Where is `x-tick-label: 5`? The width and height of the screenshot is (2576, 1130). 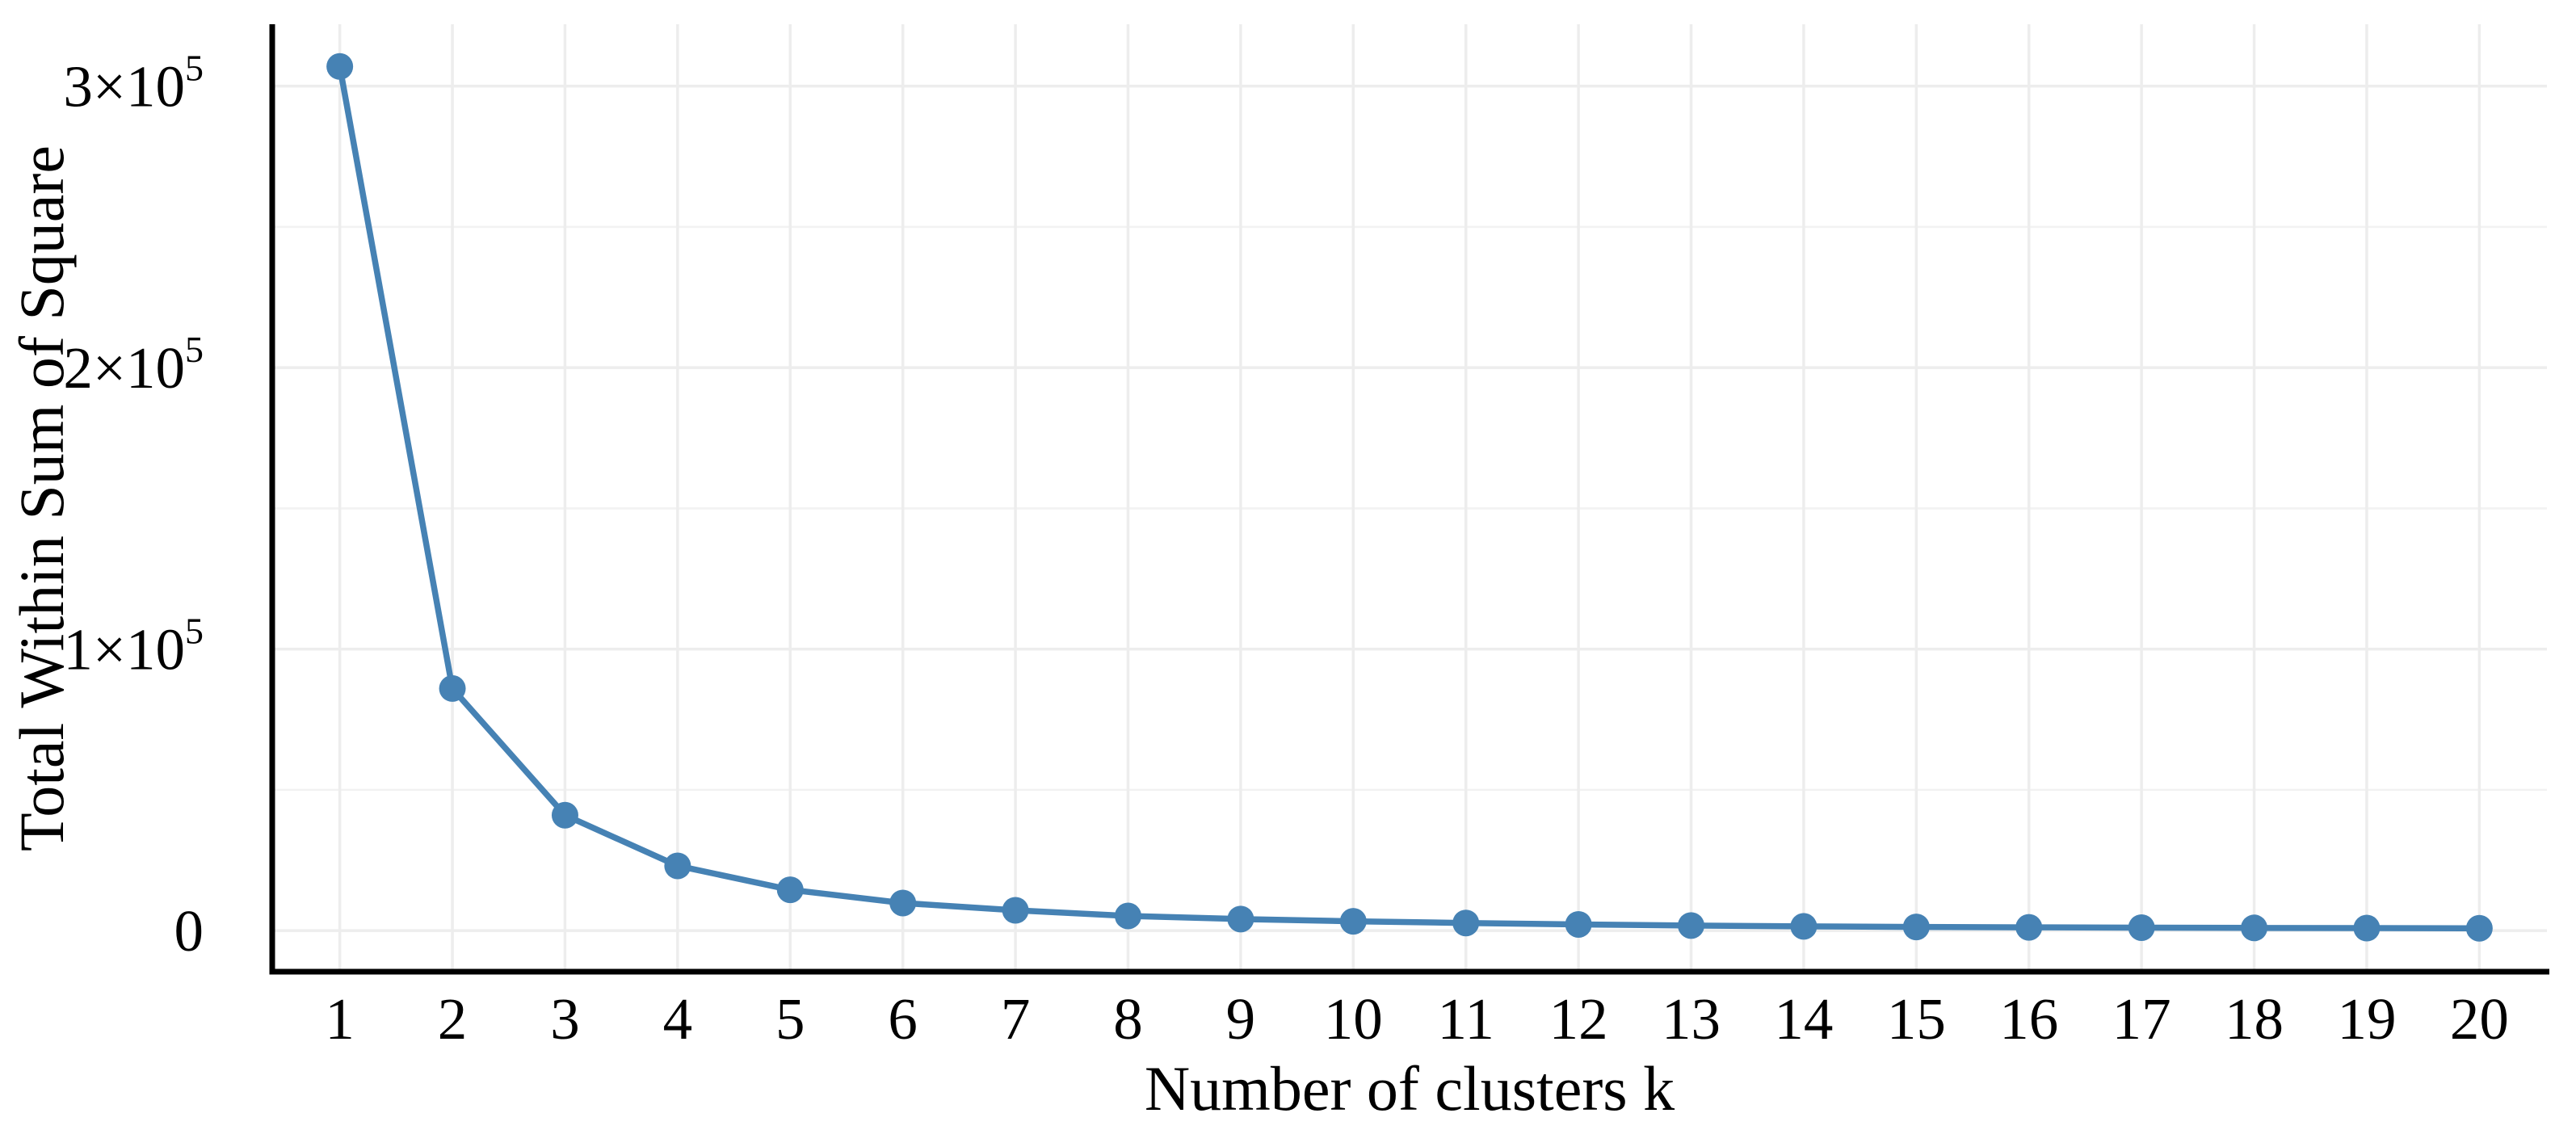
x-tick-label: 5 is located at coordinates (790, 1019).